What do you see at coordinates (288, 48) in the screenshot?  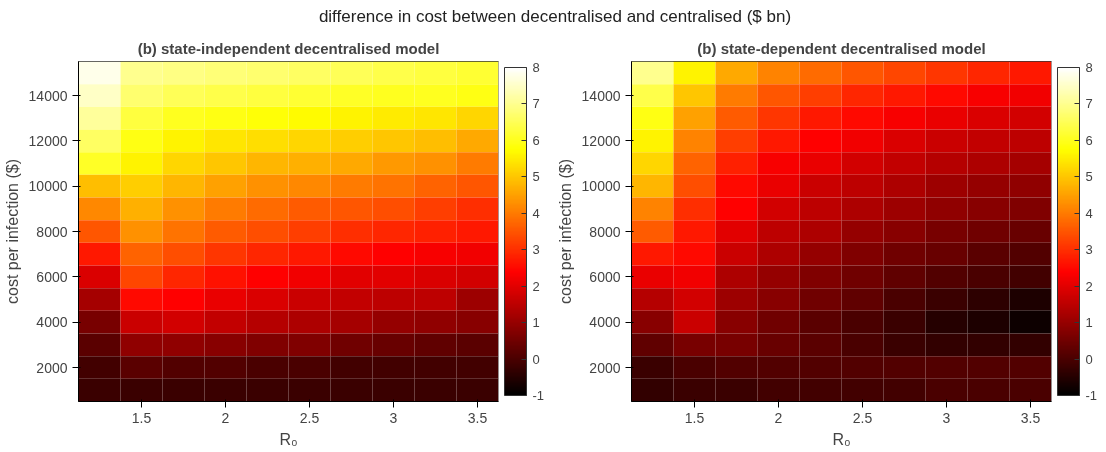 I see `chart-title: (b) state-independent decentralised model` at bounding box center [288, 48].